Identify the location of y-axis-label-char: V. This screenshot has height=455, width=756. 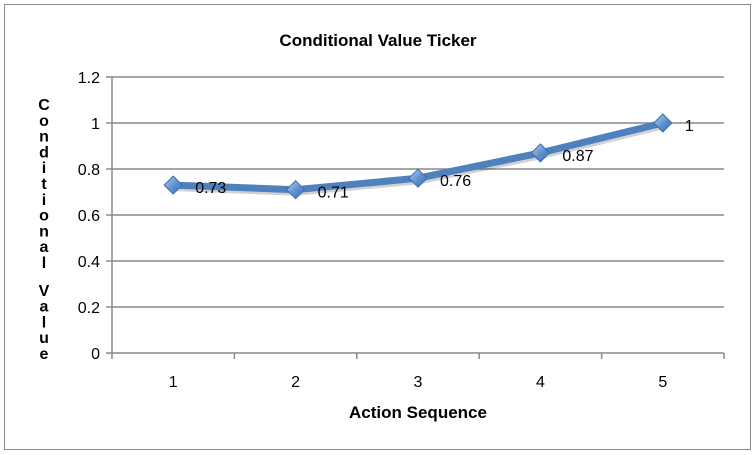
(44, 291).